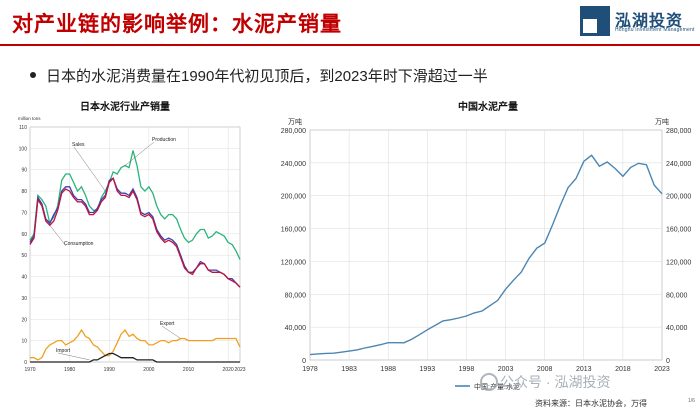  Describe the element at coordinates (489, 382) in the screenshot. I see `wechat-icon` at that location.